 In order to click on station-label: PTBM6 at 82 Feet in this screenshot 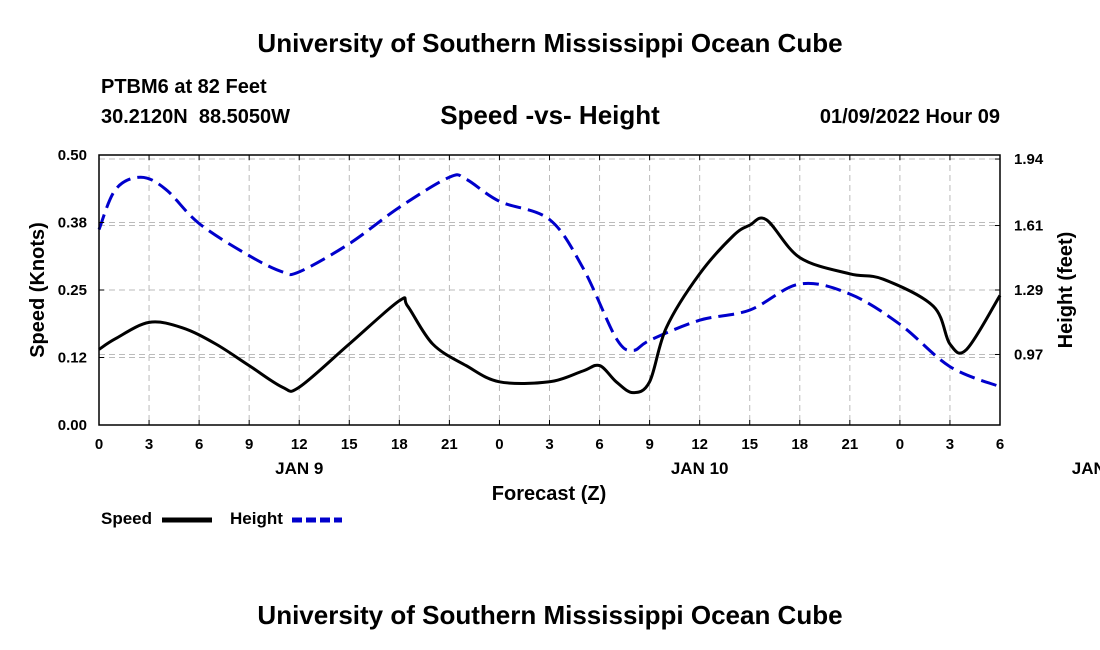, I will do `click(184, 87)`.